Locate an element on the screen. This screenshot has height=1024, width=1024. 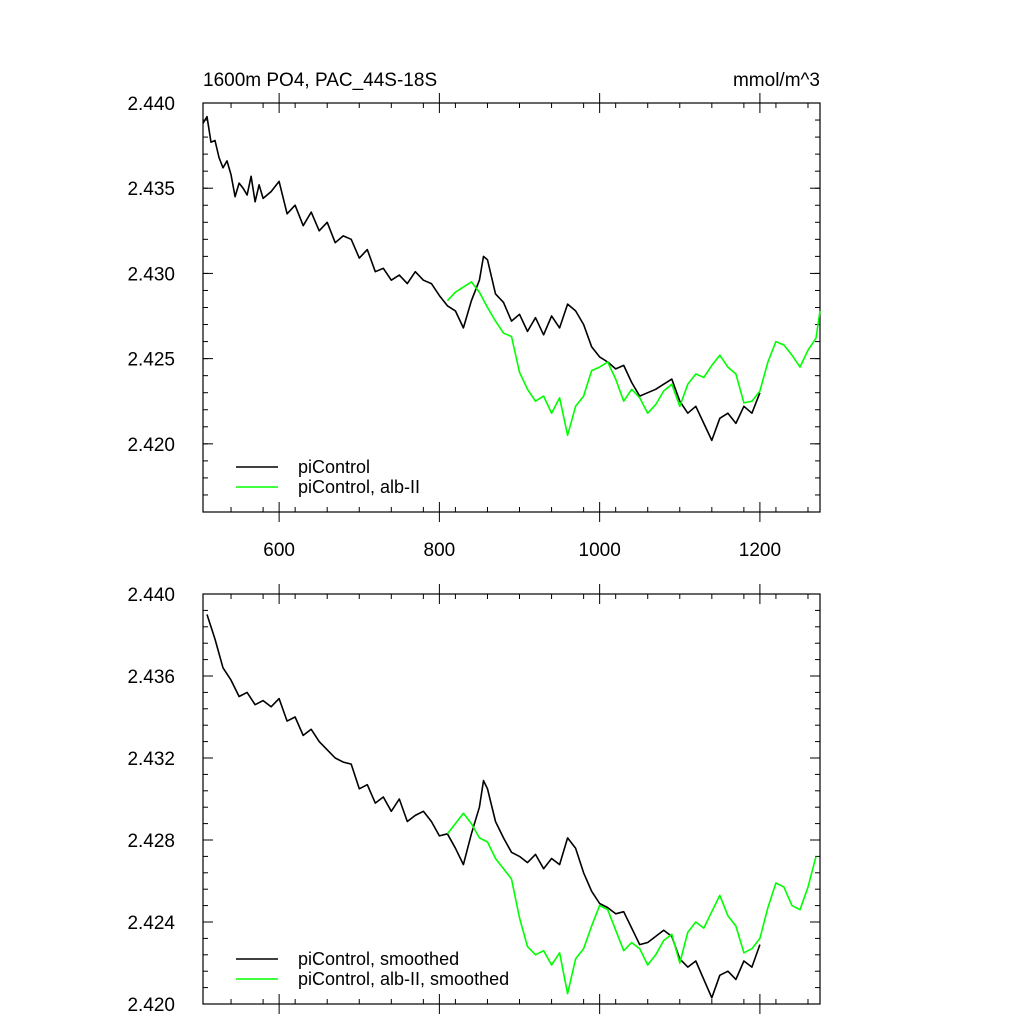
x-tick-label: 1000 is located at coordinates (600, 550).